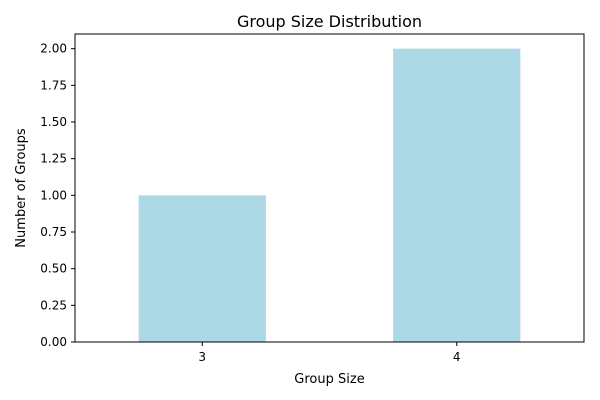  What do you see at coordinates (53, 122) in the screenshot?
I see `y-tick-label-6: 1.50` at bounding box center [53, 122].